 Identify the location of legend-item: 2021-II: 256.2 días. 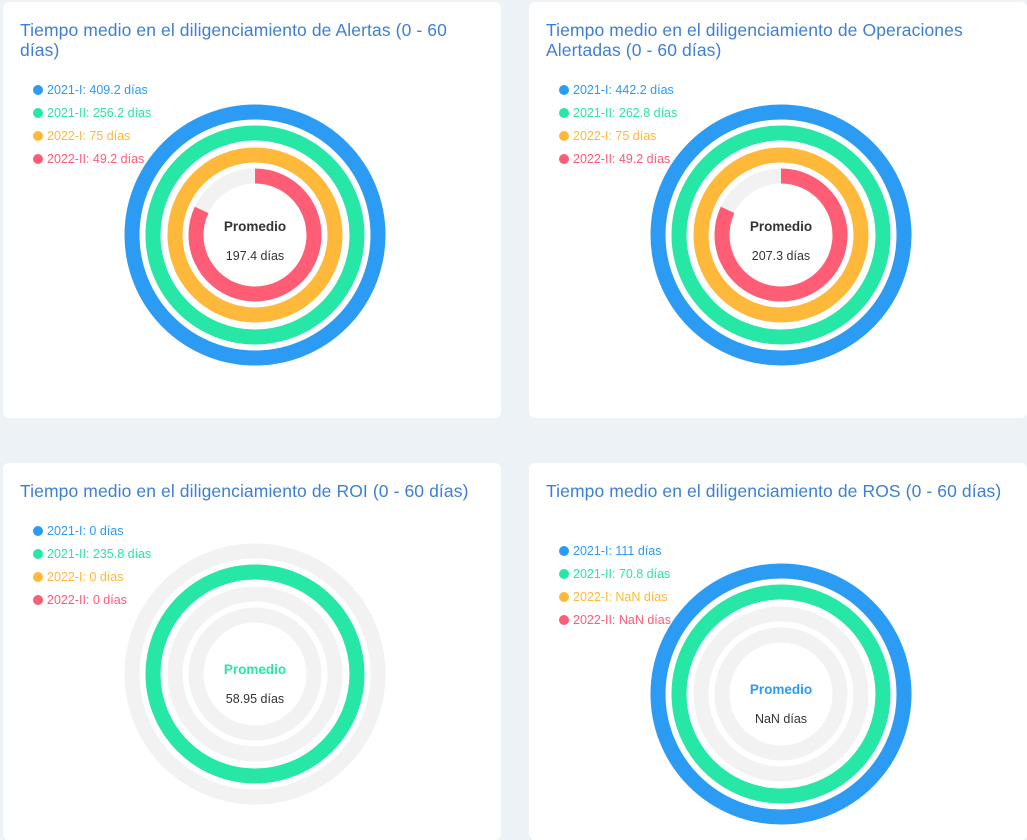
(92, 112).